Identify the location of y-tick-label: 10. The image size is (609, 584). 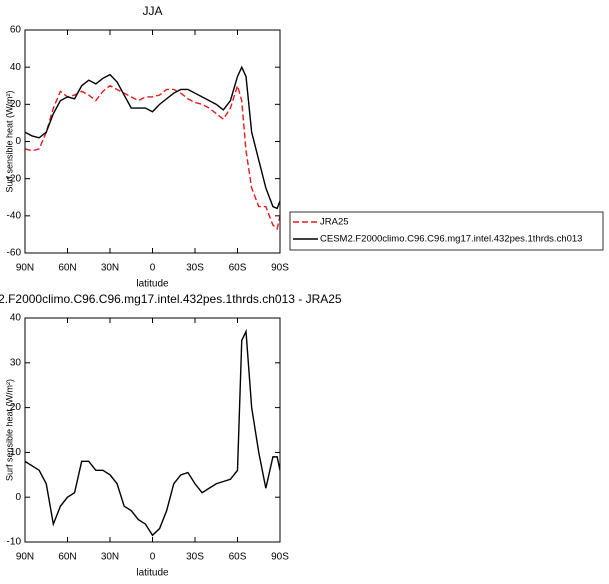
(16, 452).